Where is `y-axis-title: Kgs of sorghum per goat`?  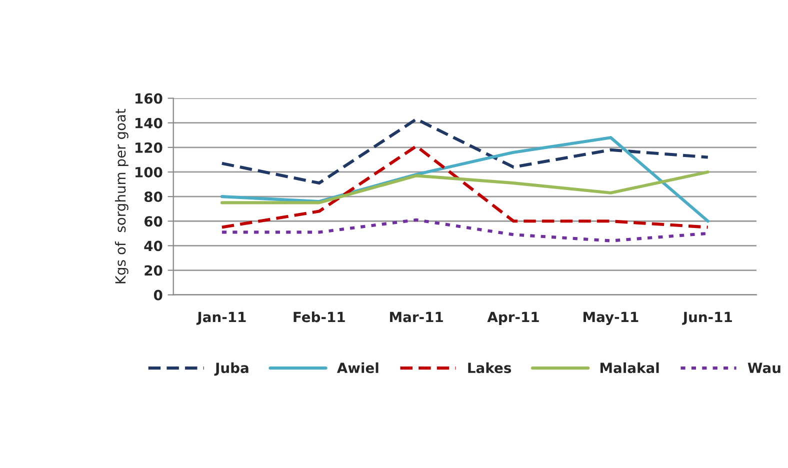 y-axis-title: Kgs of sorghum per goat is located at coordinates (121, 196).